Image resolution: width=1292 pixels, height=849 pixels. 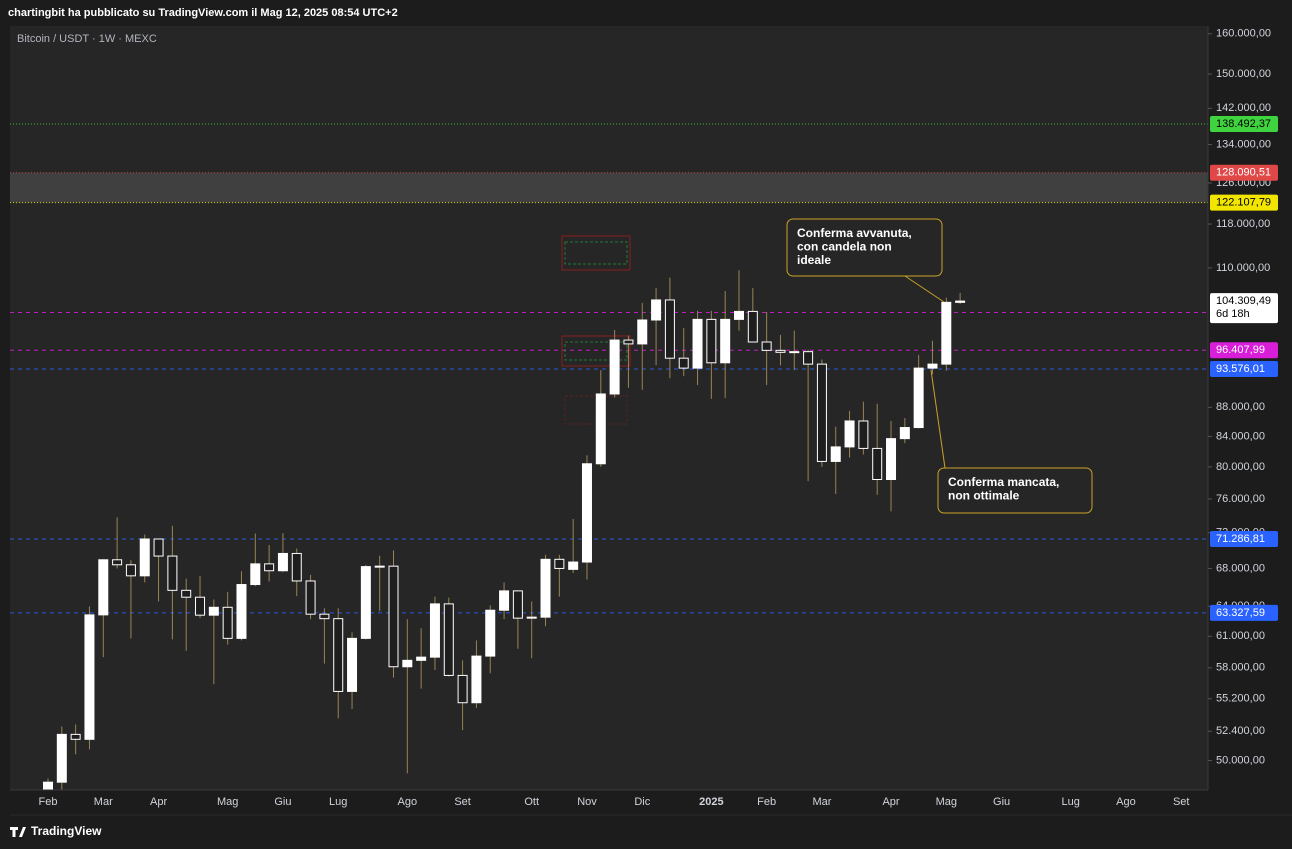 I want to click on x-tick-label: Mag, so click(x=946, y=802).